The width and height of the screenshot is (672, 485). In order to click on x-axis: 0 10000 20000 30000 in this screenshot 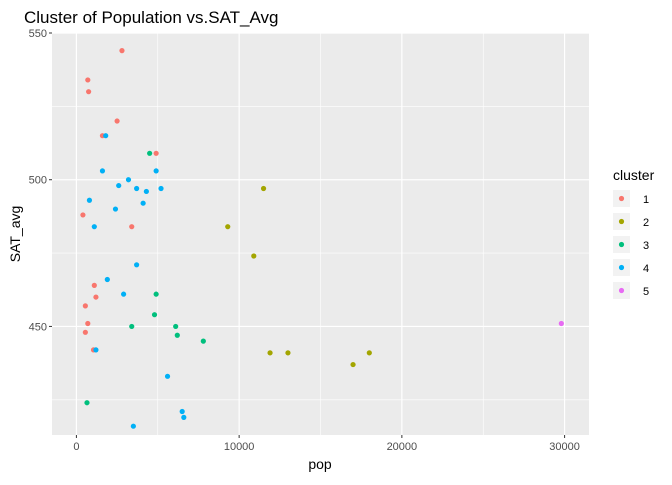, I will do `click(326, 444)`.